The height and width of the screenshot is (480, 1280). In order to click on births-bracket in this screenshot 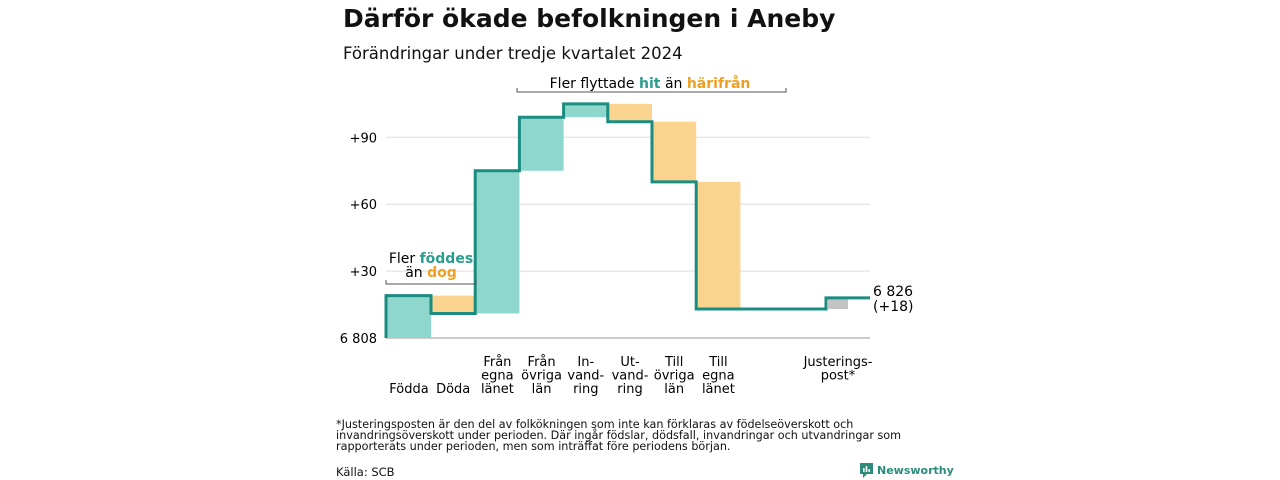, I will do `click(431, 282)`.